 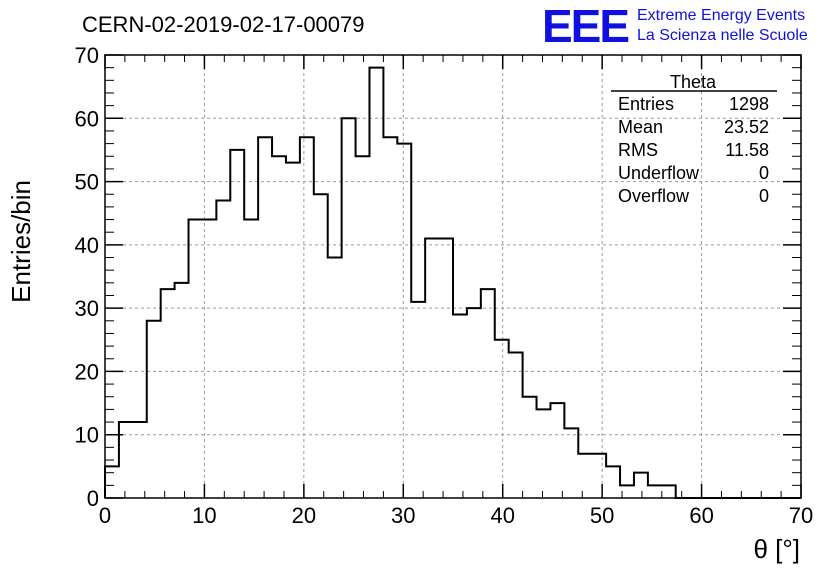 What do you see at coordinates (87, 435) in the screenshot?
I see `y-tick-label: 10` at bounding box center [87, 435].